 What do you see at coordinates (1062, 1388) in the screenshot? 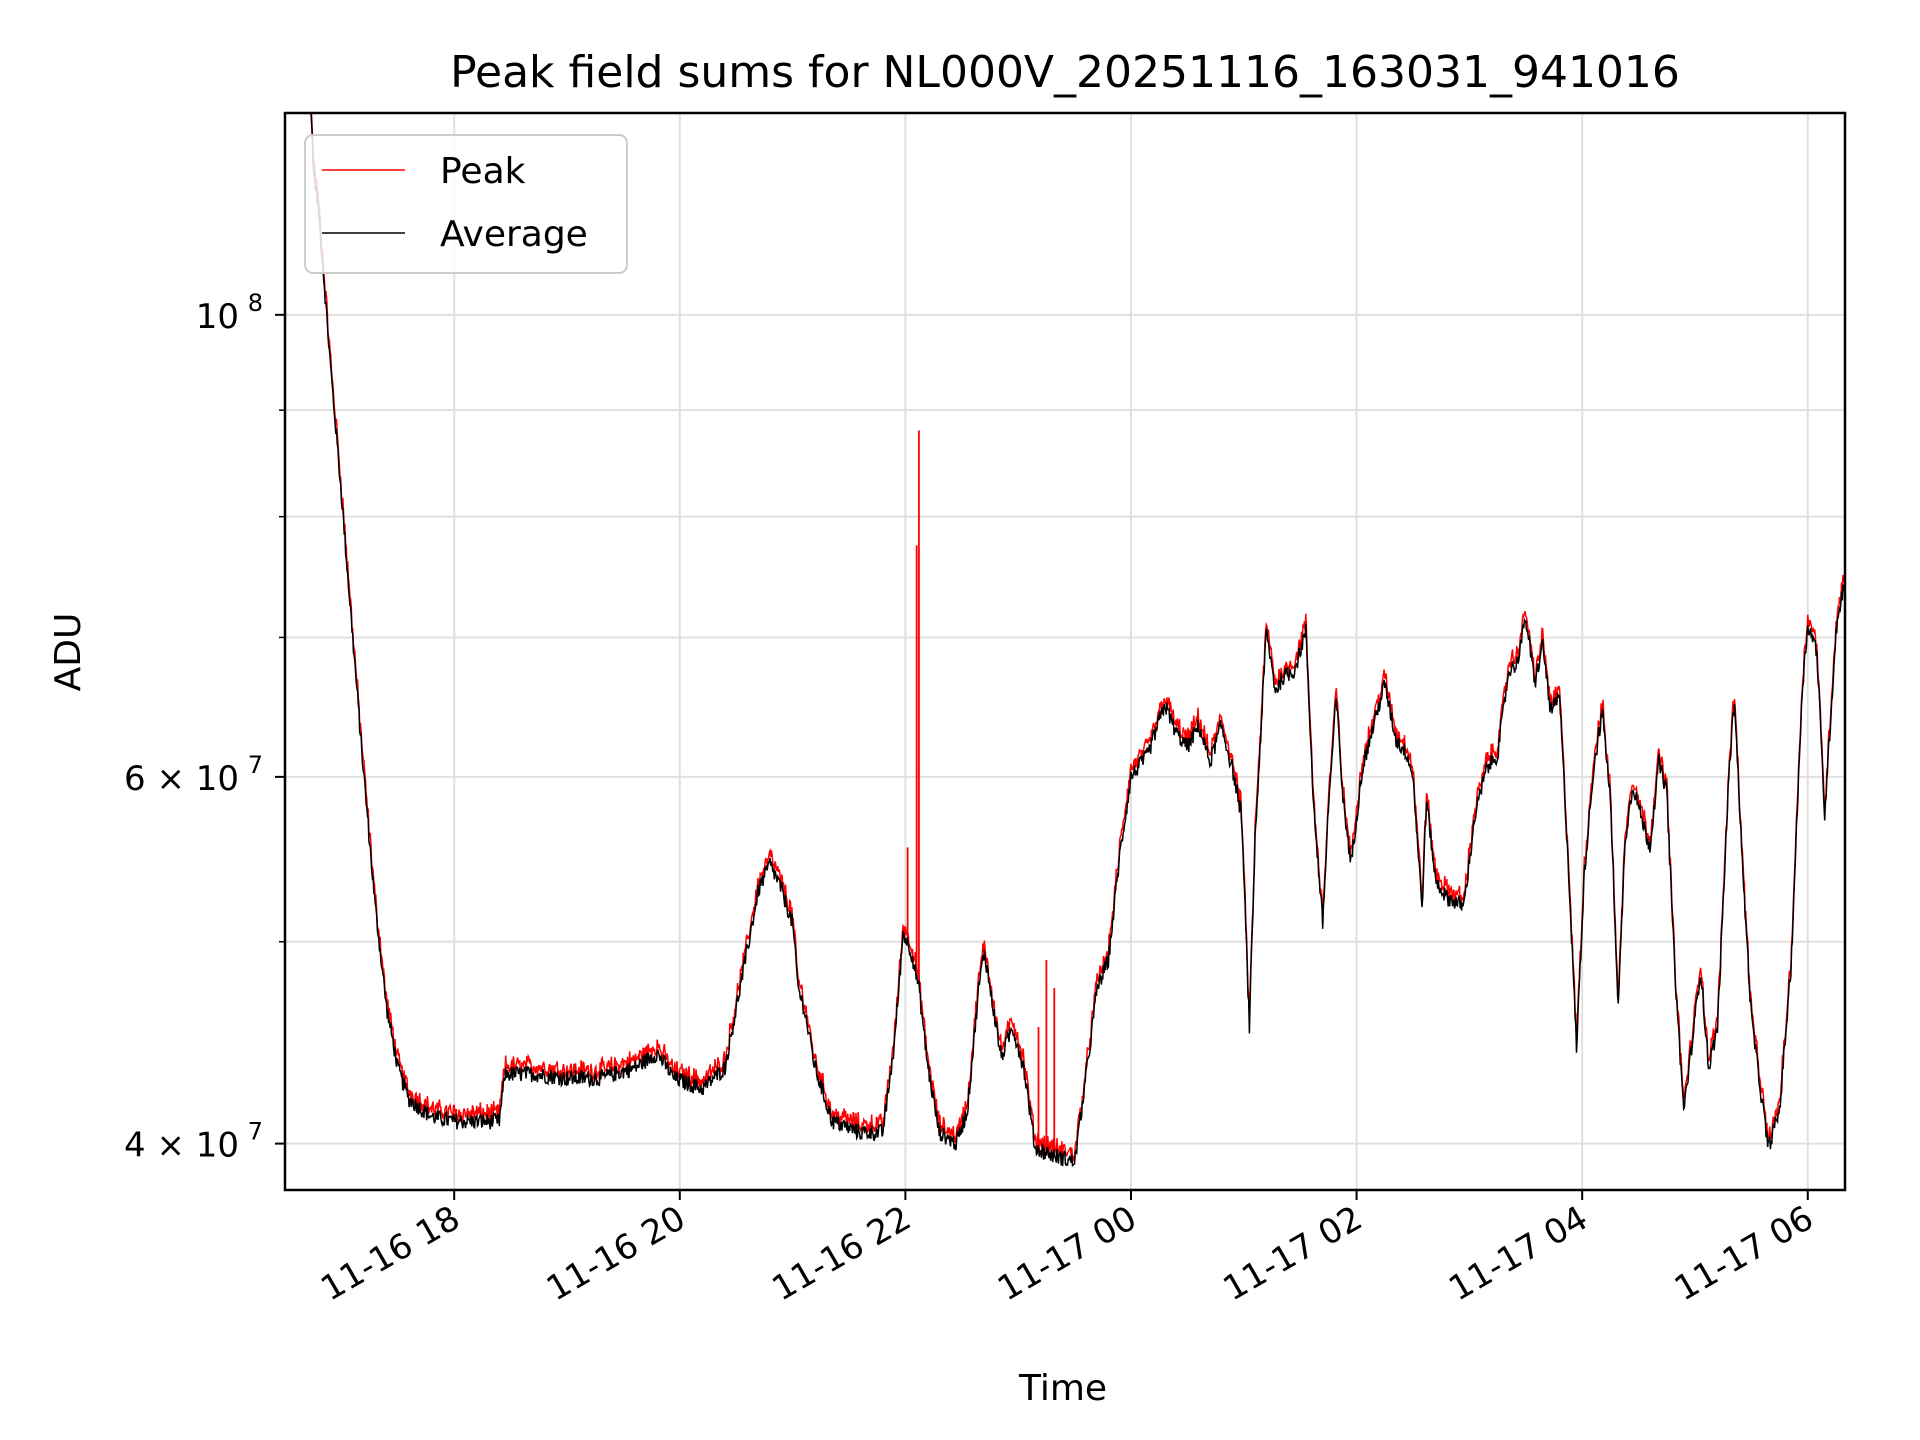
I see `x-axis-label: Time` at bounding box center [1062, 1388].